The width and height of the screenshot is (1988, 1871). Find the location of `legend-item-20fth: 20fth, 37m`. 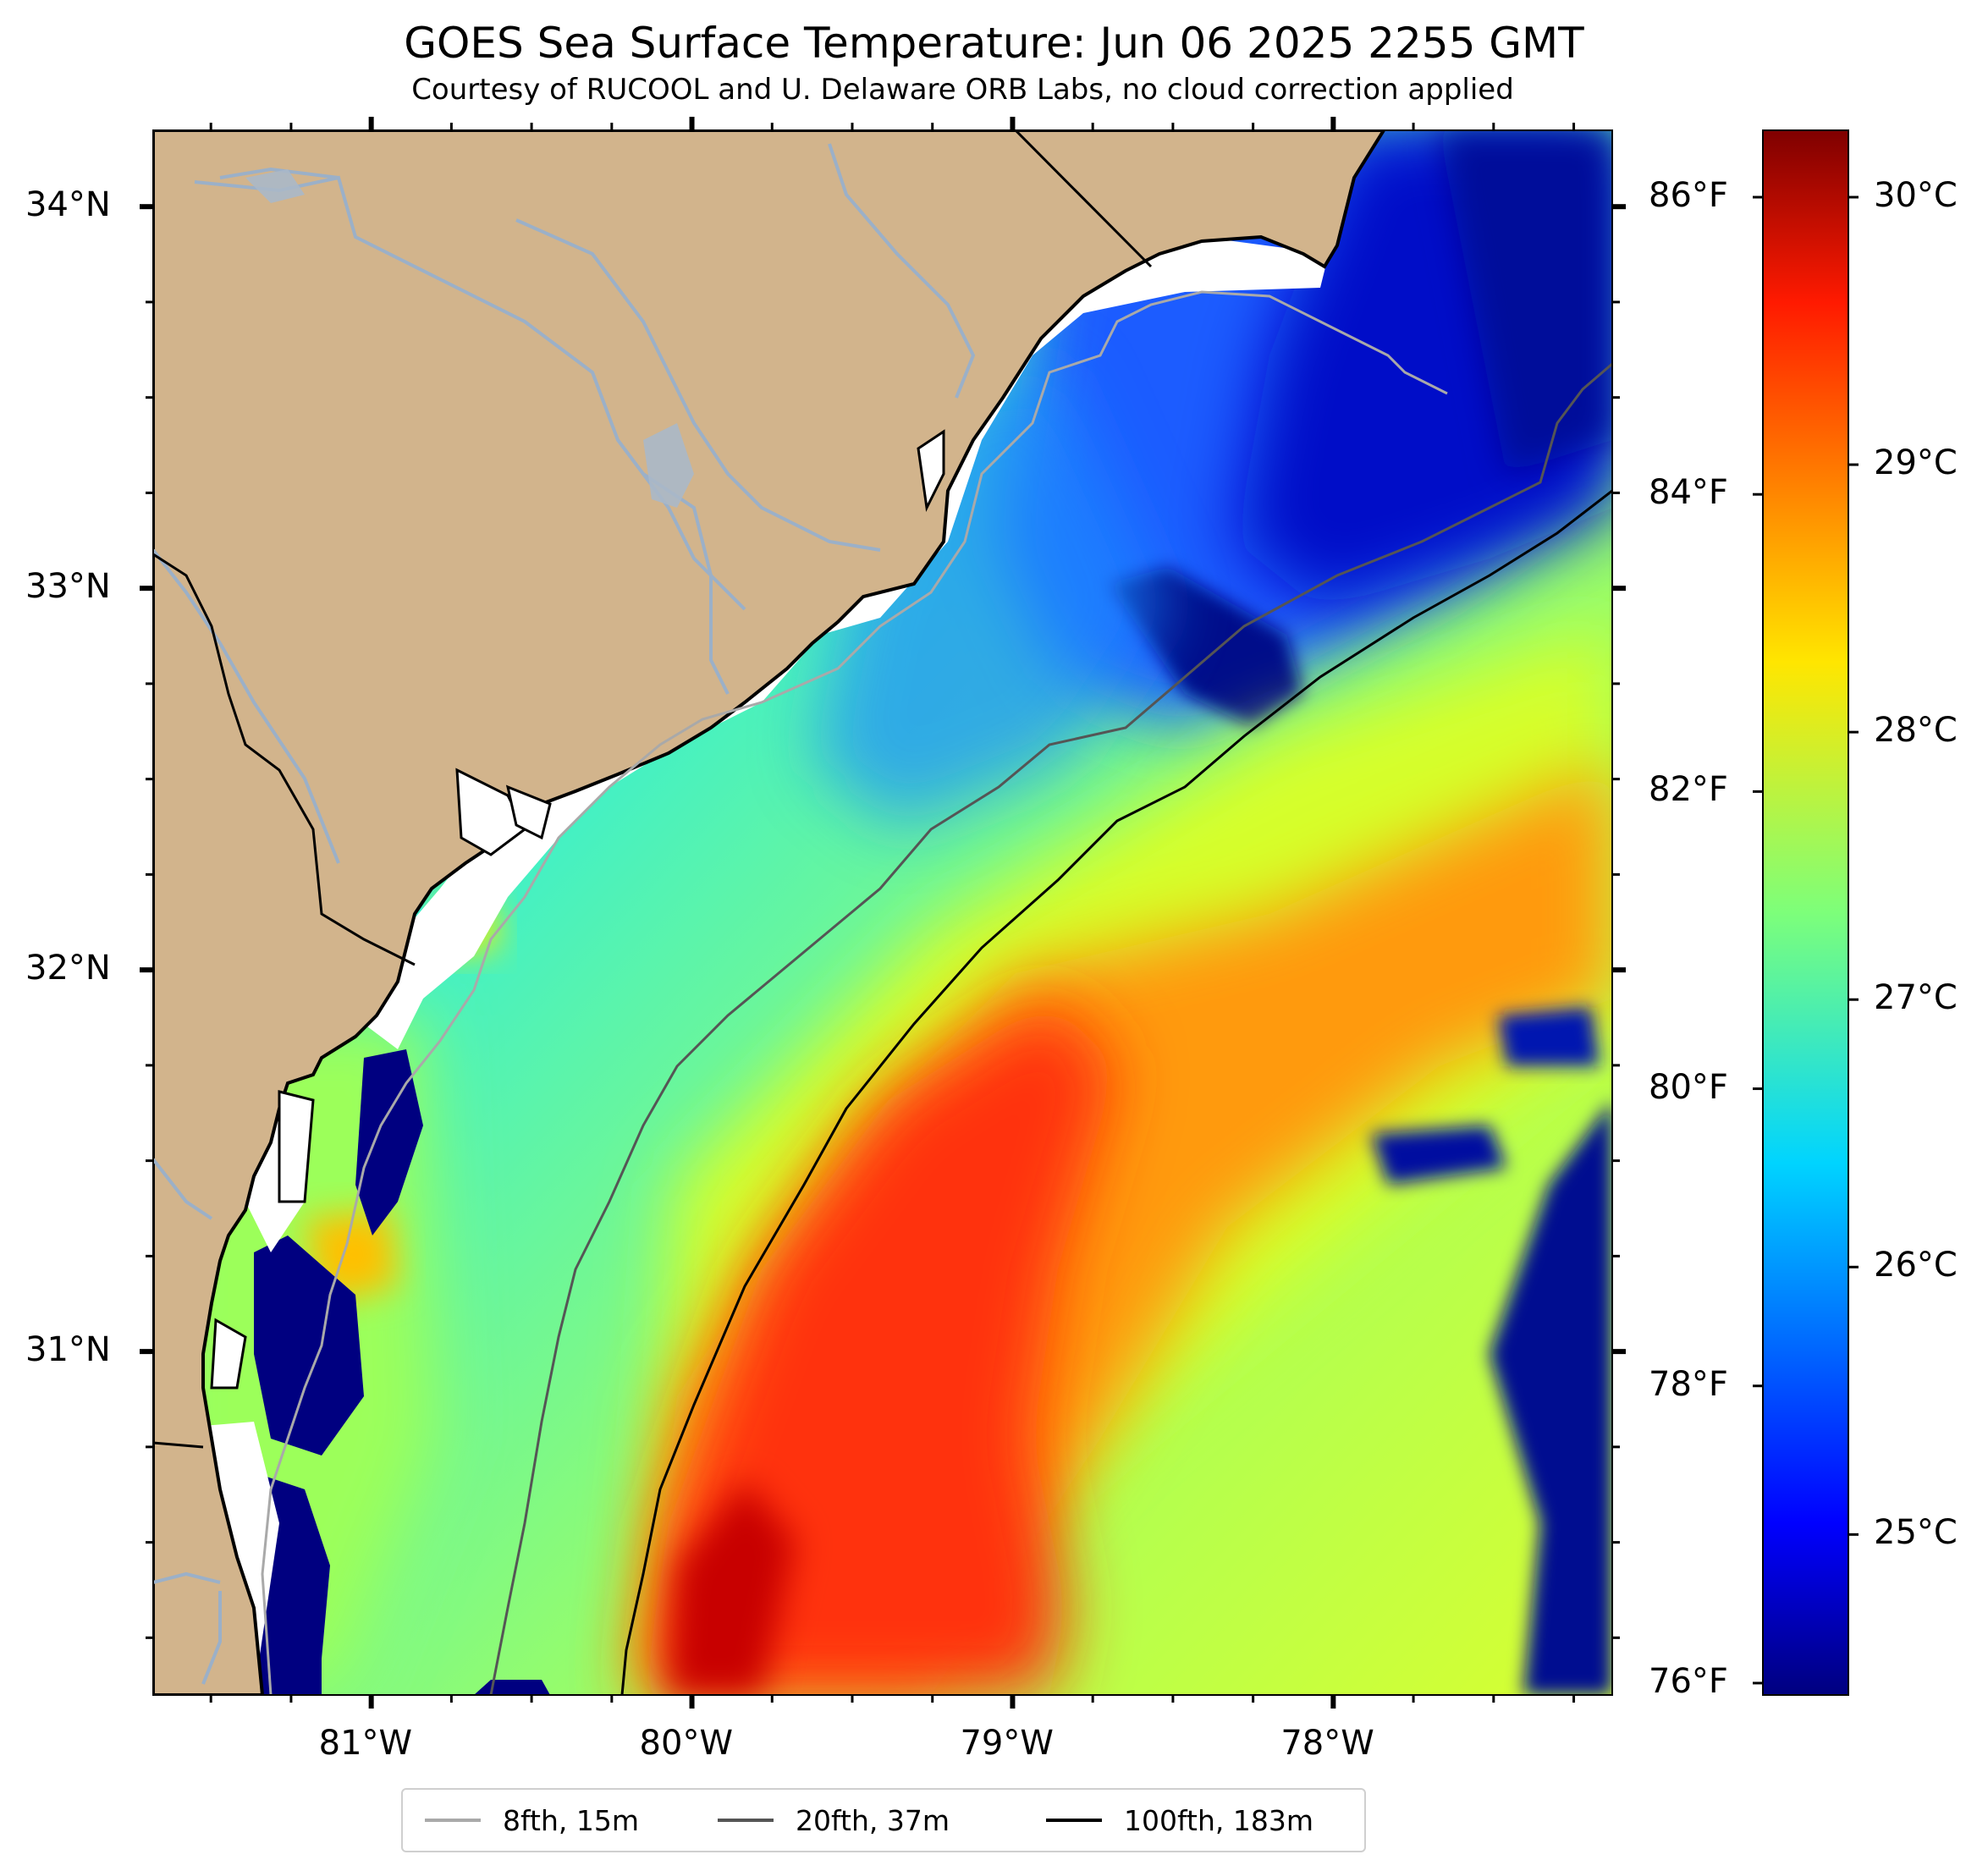

legend-item-20fth: 20fth, 37m is located at coordinates (834, 1821).